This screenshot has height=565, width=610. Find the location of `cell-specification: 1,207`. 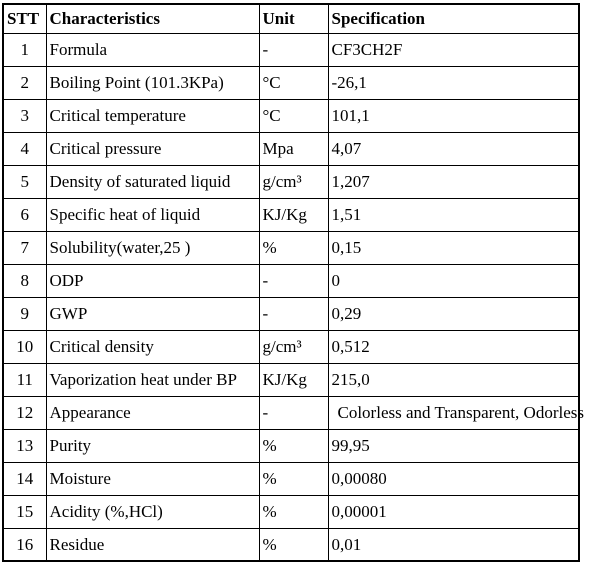

cell-specification: 1,207 is located at coordinates (453, 181).